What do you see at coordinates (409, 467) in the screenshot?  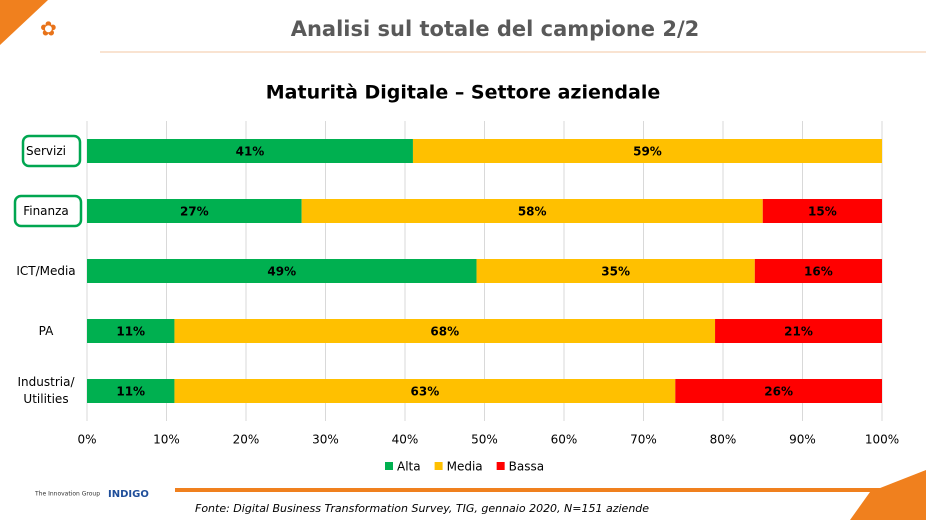 I see `legend-label: Alta` at bounding box center [409, 467].